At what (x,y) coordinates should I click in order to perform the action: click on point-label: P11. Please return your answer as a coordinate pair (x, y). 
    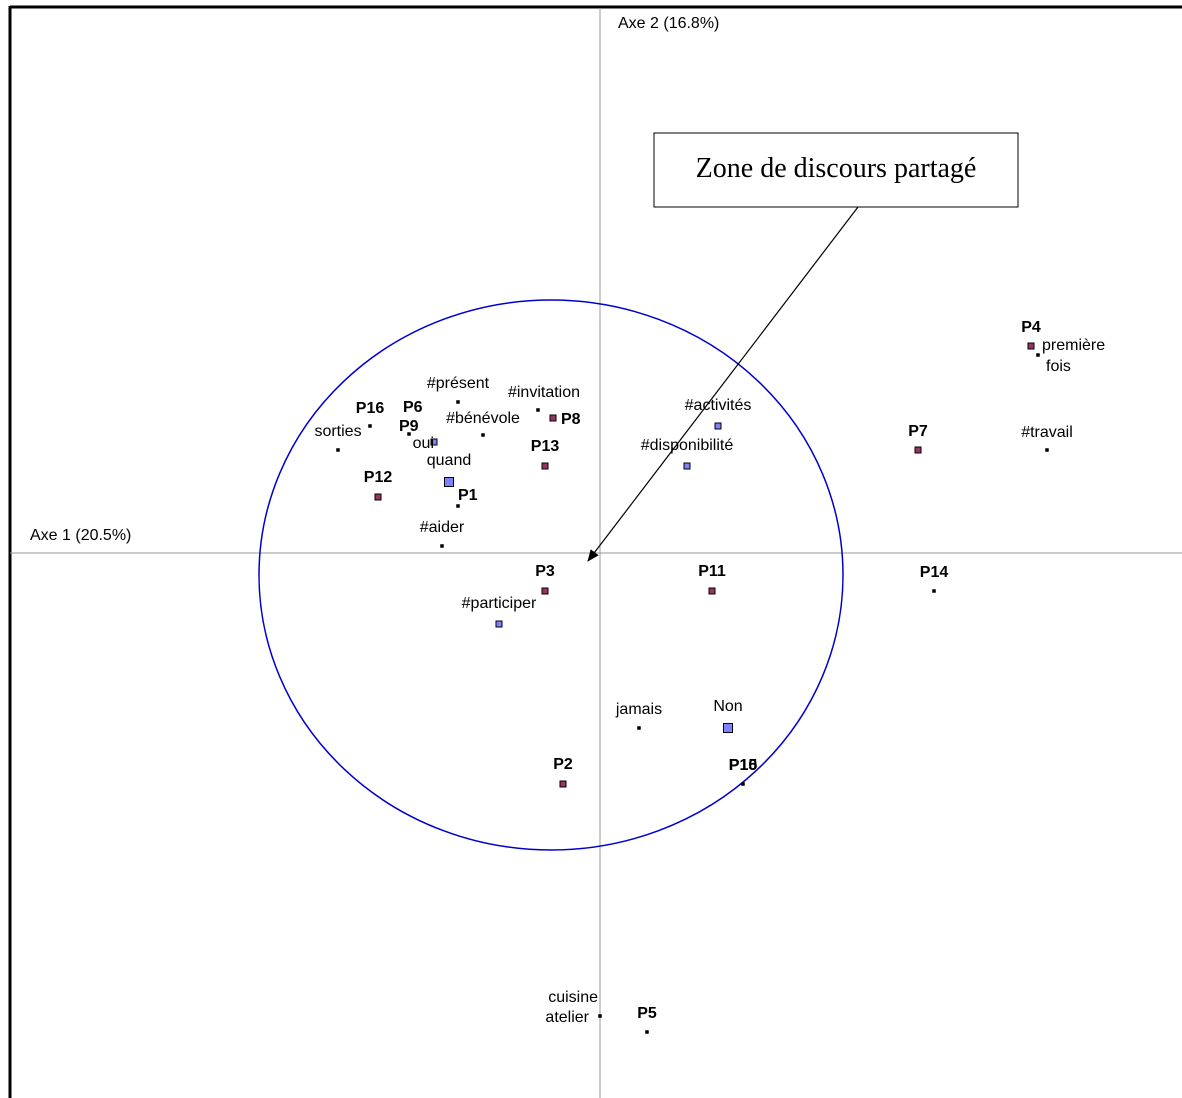
    Looking at the image, I should click on (712, 571).